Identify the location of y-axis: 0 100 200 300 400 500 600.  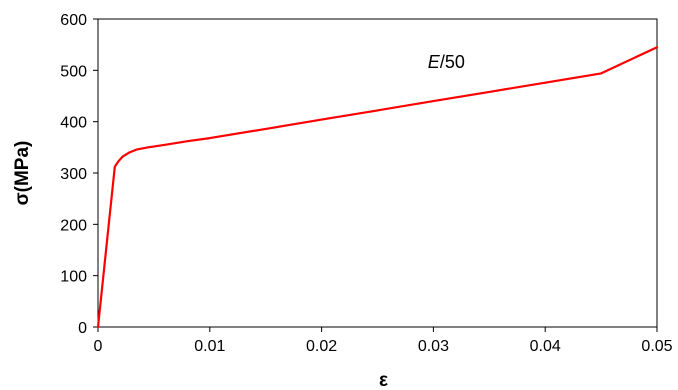
(79, 174).